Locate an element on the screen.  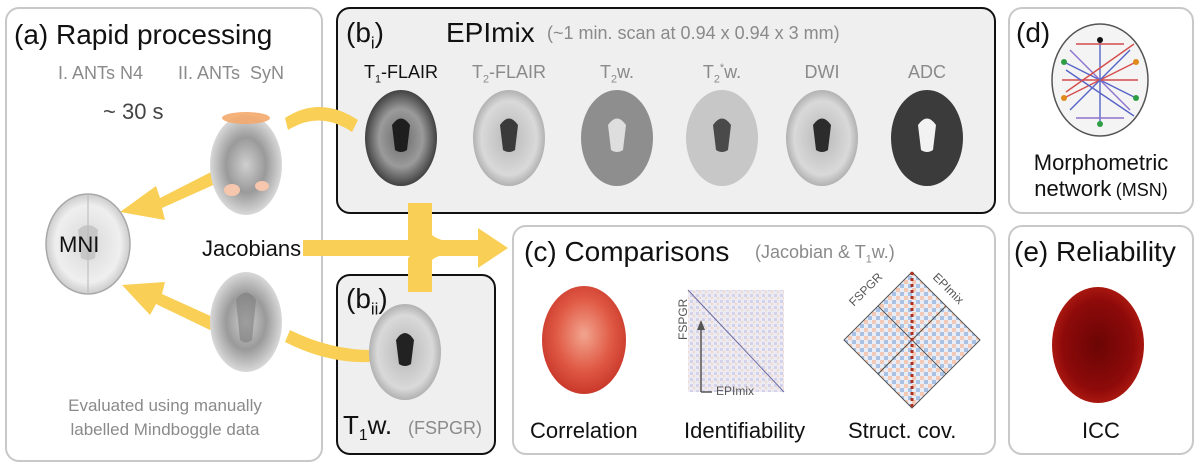
panel-d-line2-wrap: network (MSN) is located at coordinates (1101, 189).